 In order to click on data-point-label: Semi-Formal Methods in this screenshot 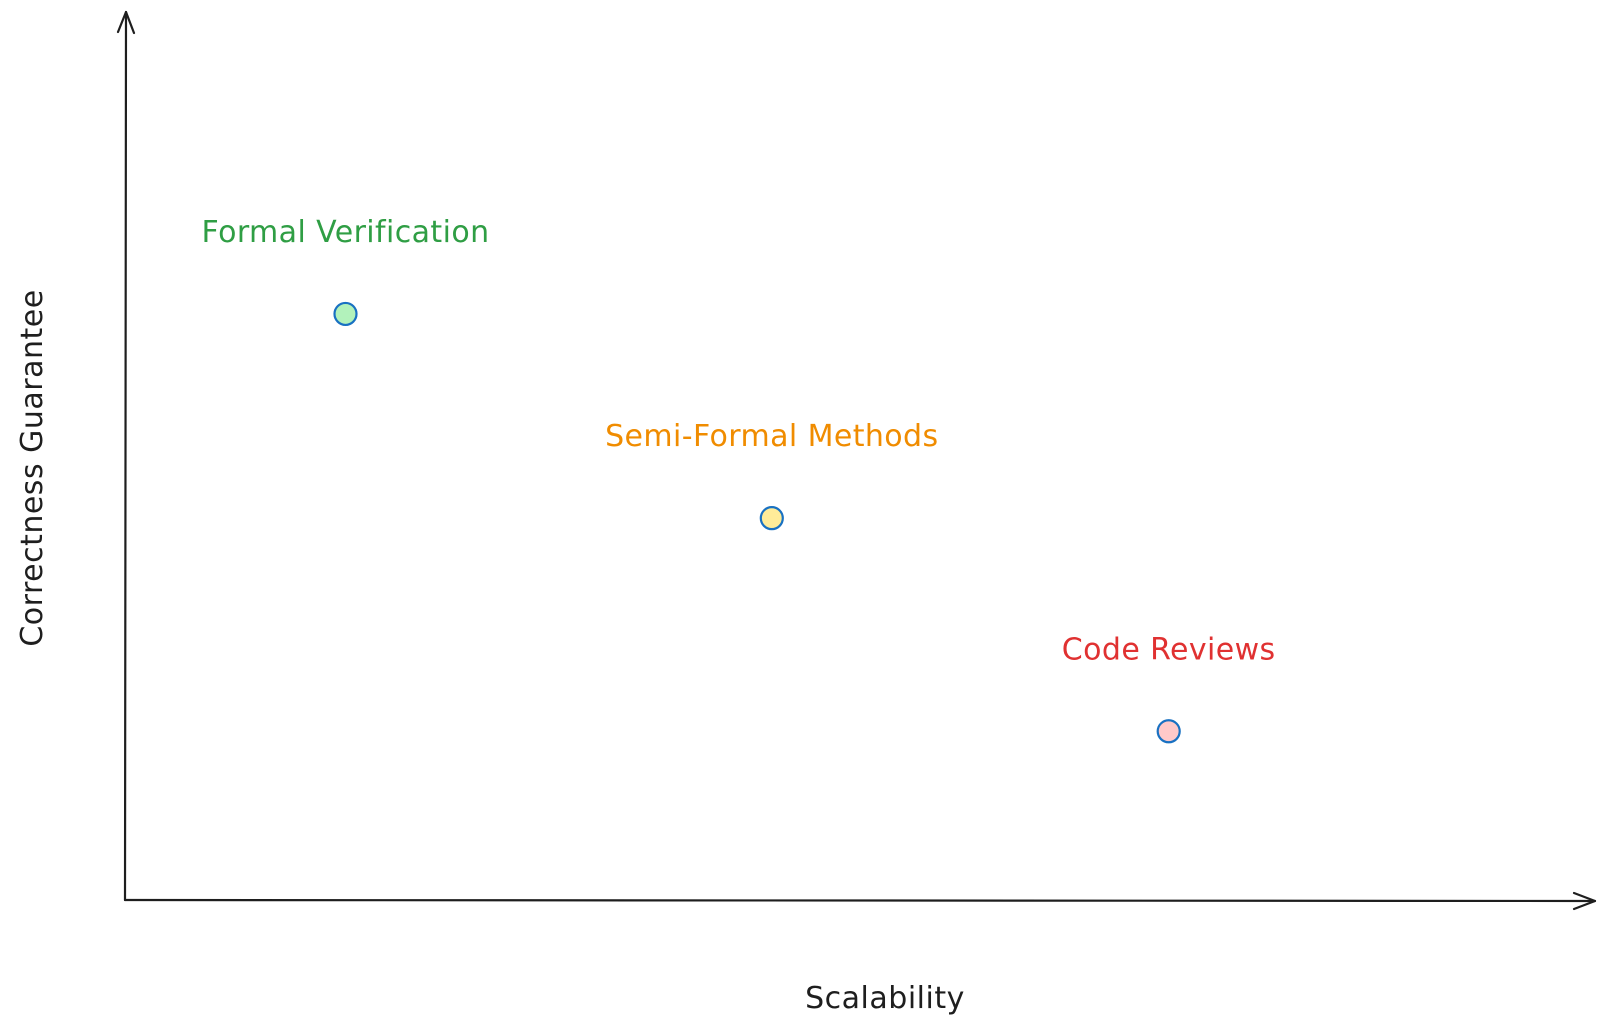, I will do `click(771, 436)`.